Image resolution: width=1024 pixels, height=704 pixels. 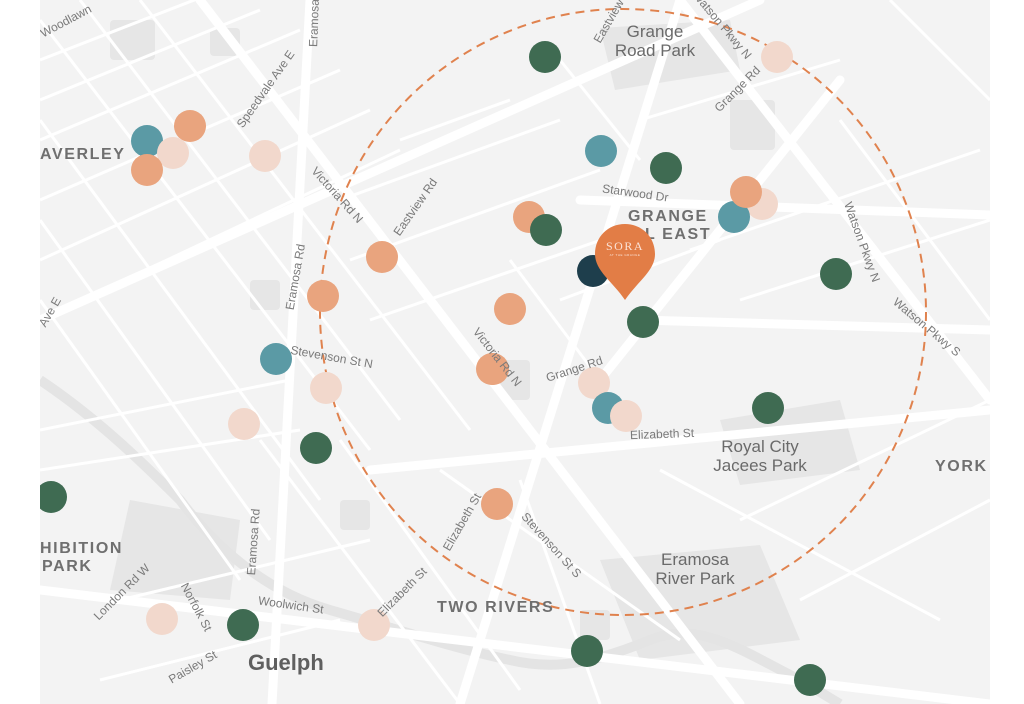 What do you see at coordinates (83, 154) in the screenshot?
I see `waverley-label: AVERLEY` at bounding box center [83, 154].